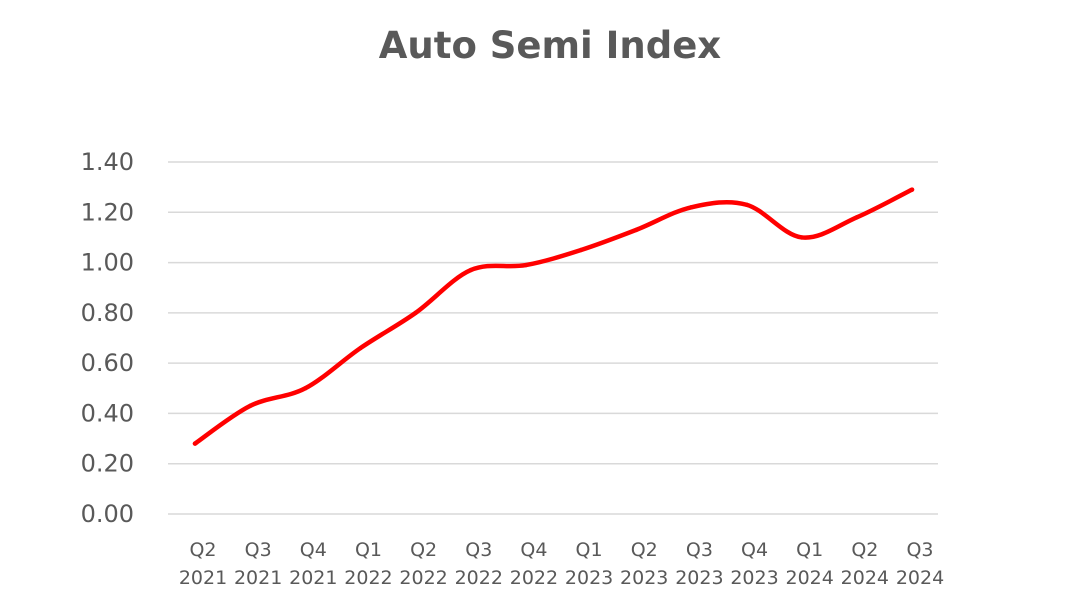 This screenshot has height=608, width=1080. Describe the element at coordinates (107, 162) in the screenshot. I see `y-tick-label: 1.40` at that location.